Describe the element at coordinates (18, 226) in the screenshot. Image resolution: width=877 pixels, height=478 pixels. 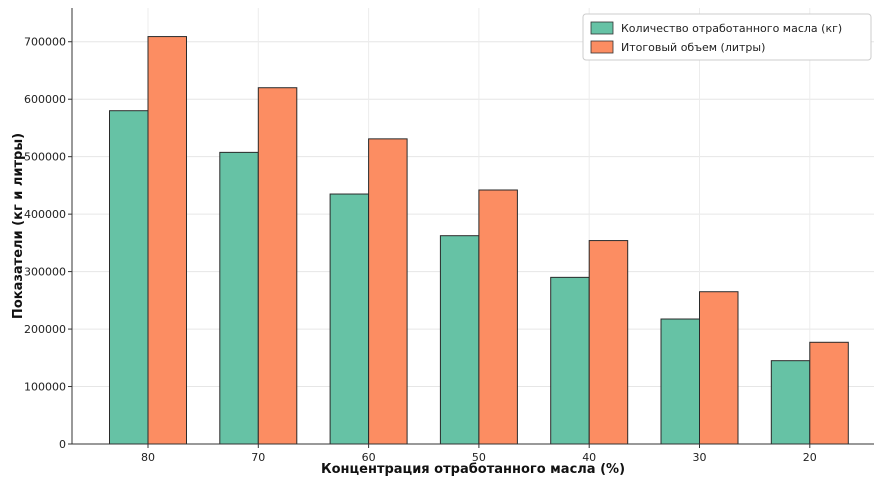
I see `y-axis-title: Показатели (кг и литры)` at that location.